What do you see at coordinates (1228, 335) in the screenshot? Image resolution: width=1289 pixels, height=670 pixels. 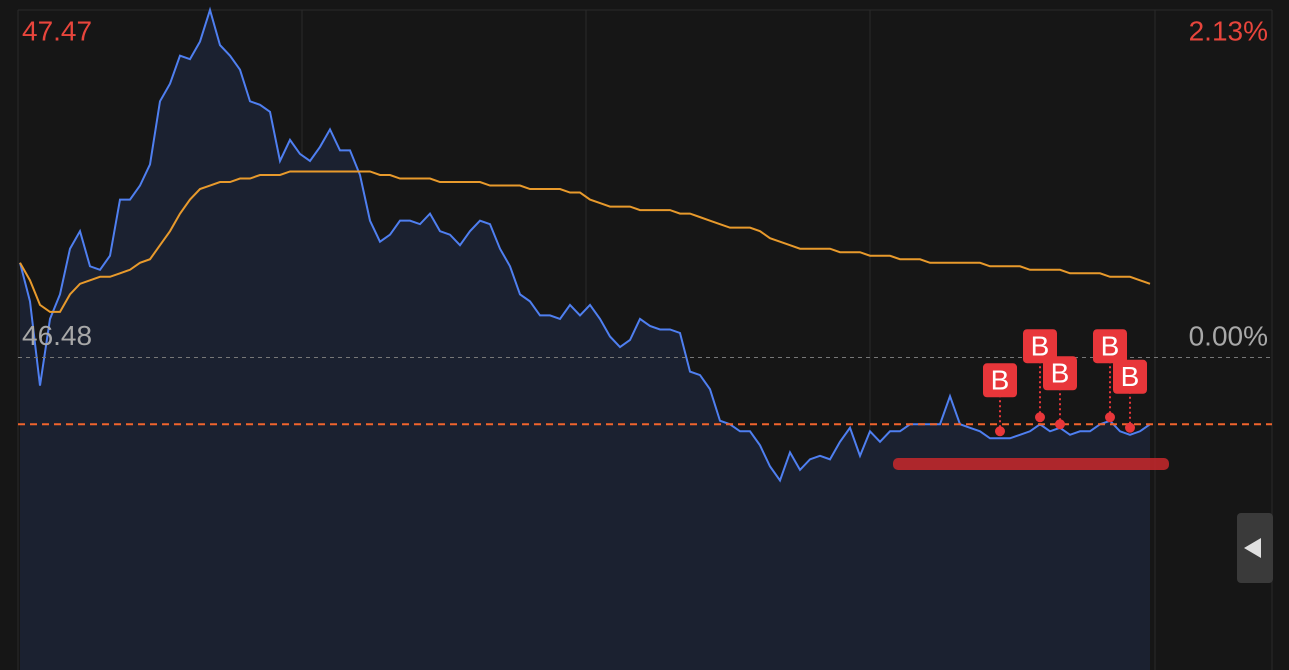 I see `y2-tick-label: 0.00%` at bounding box center [1228, 335].